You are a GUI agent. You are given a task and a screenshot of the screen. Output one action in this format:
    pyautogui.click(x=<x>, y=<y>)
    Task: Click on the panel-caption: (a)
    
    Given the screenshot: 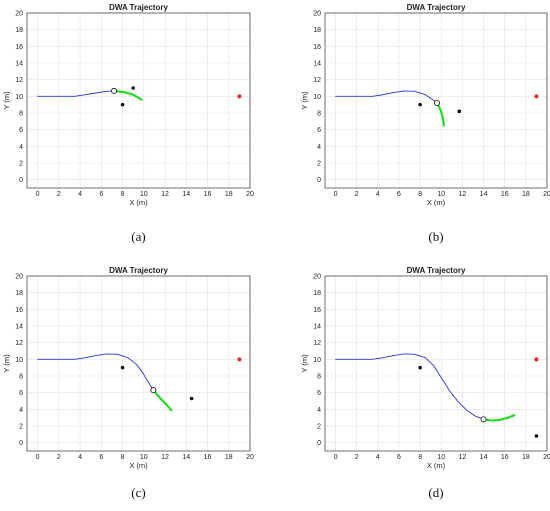 What is the action you would take?
    pyautogui.click(x=138, y=236)
    